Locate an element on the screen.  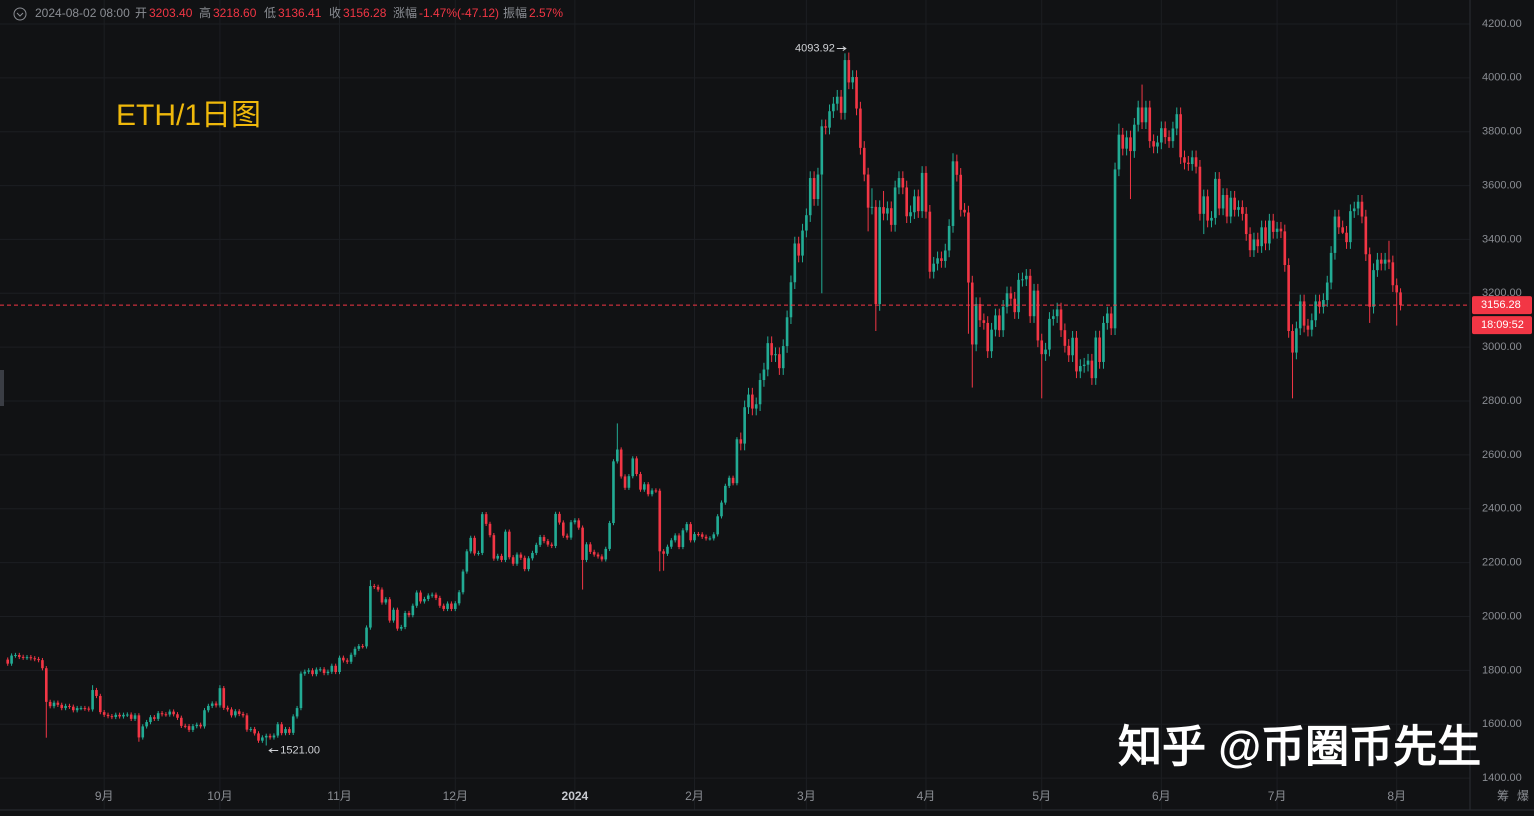
side-handle is located at coordinates (2, 388).